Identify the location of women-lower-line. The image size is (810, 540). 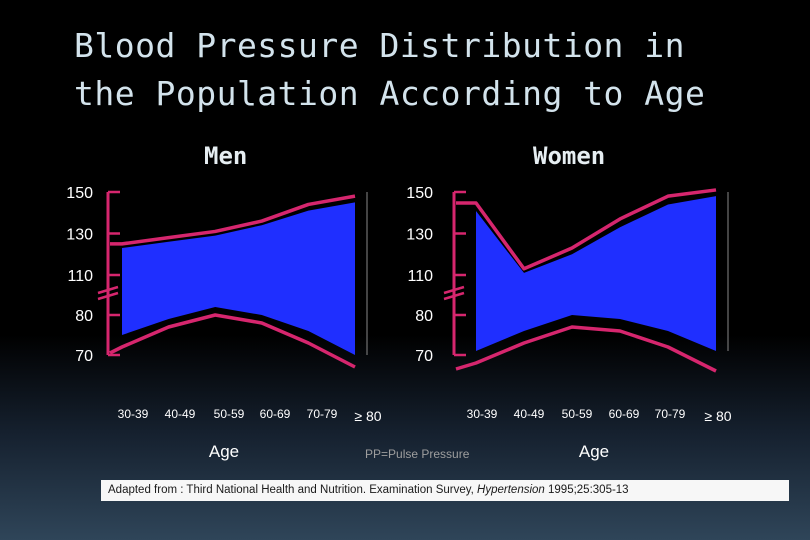
(586, 349).